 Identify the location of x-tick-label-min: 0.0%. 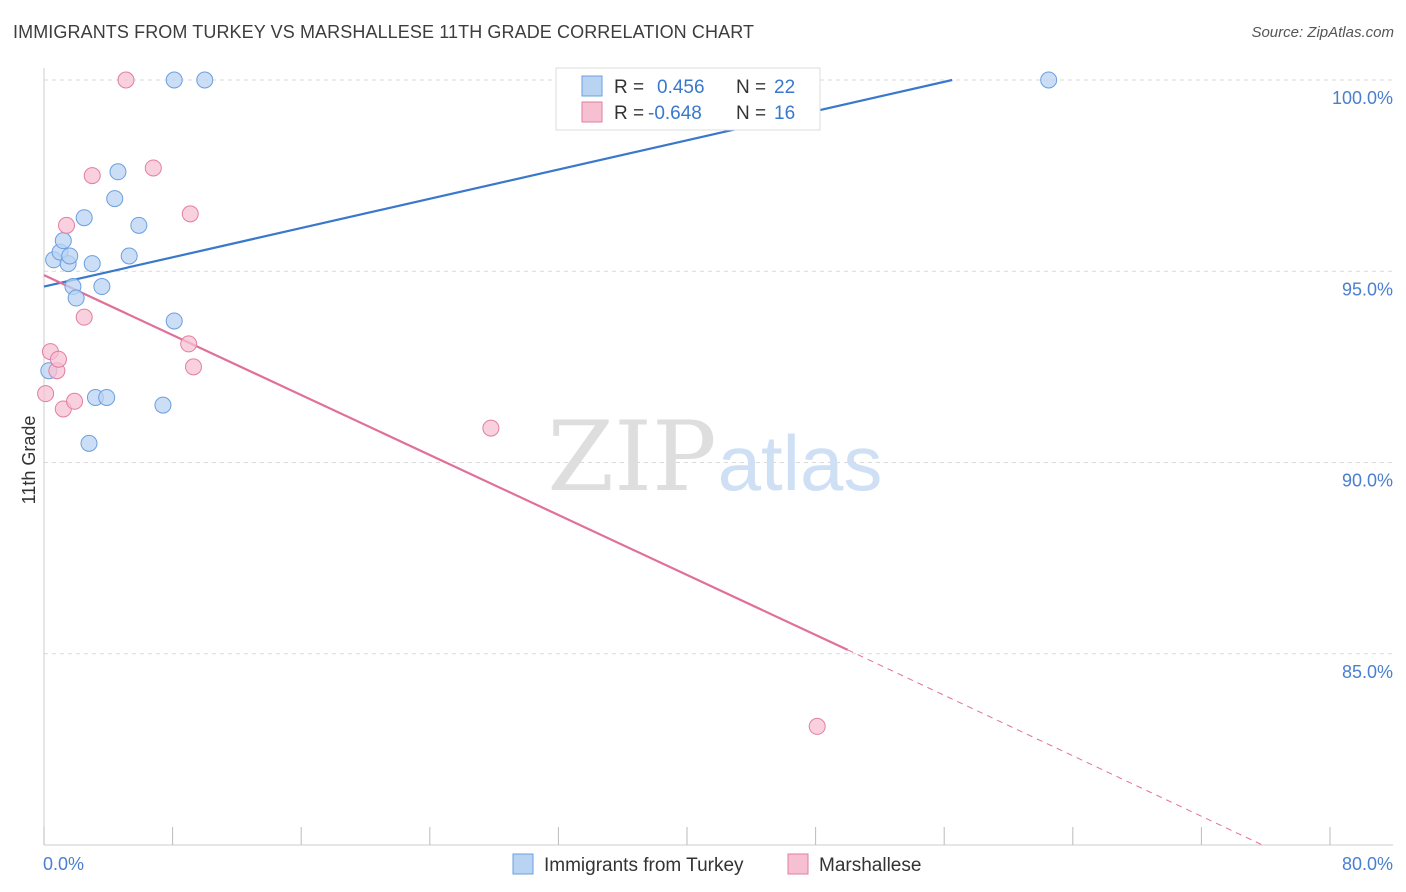
(63, 864).